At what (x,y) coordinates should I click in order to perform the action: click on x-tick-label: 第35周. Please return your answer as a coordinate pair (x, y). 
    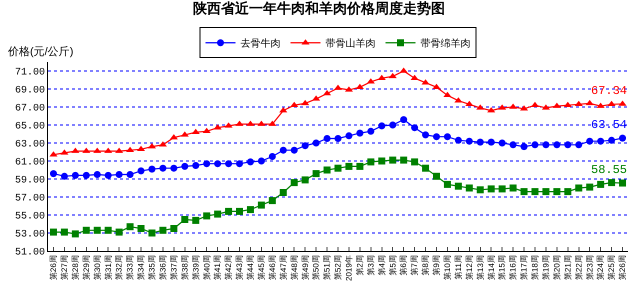
    Looking at the image, I should click on (152, 267).